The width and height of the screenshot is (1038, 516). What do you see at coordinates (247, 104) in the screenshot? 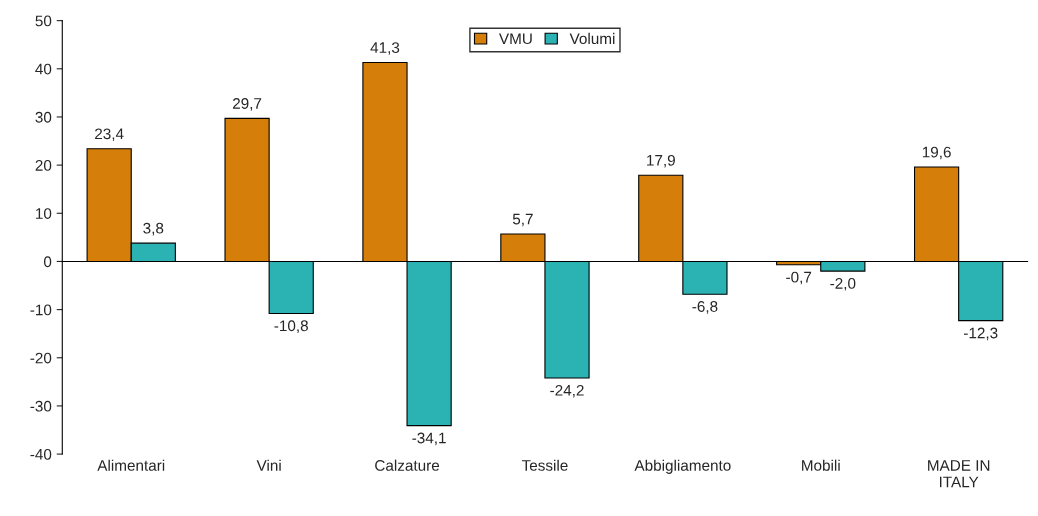
I see `data-label: 29,7` at bounding box center [247, 104].